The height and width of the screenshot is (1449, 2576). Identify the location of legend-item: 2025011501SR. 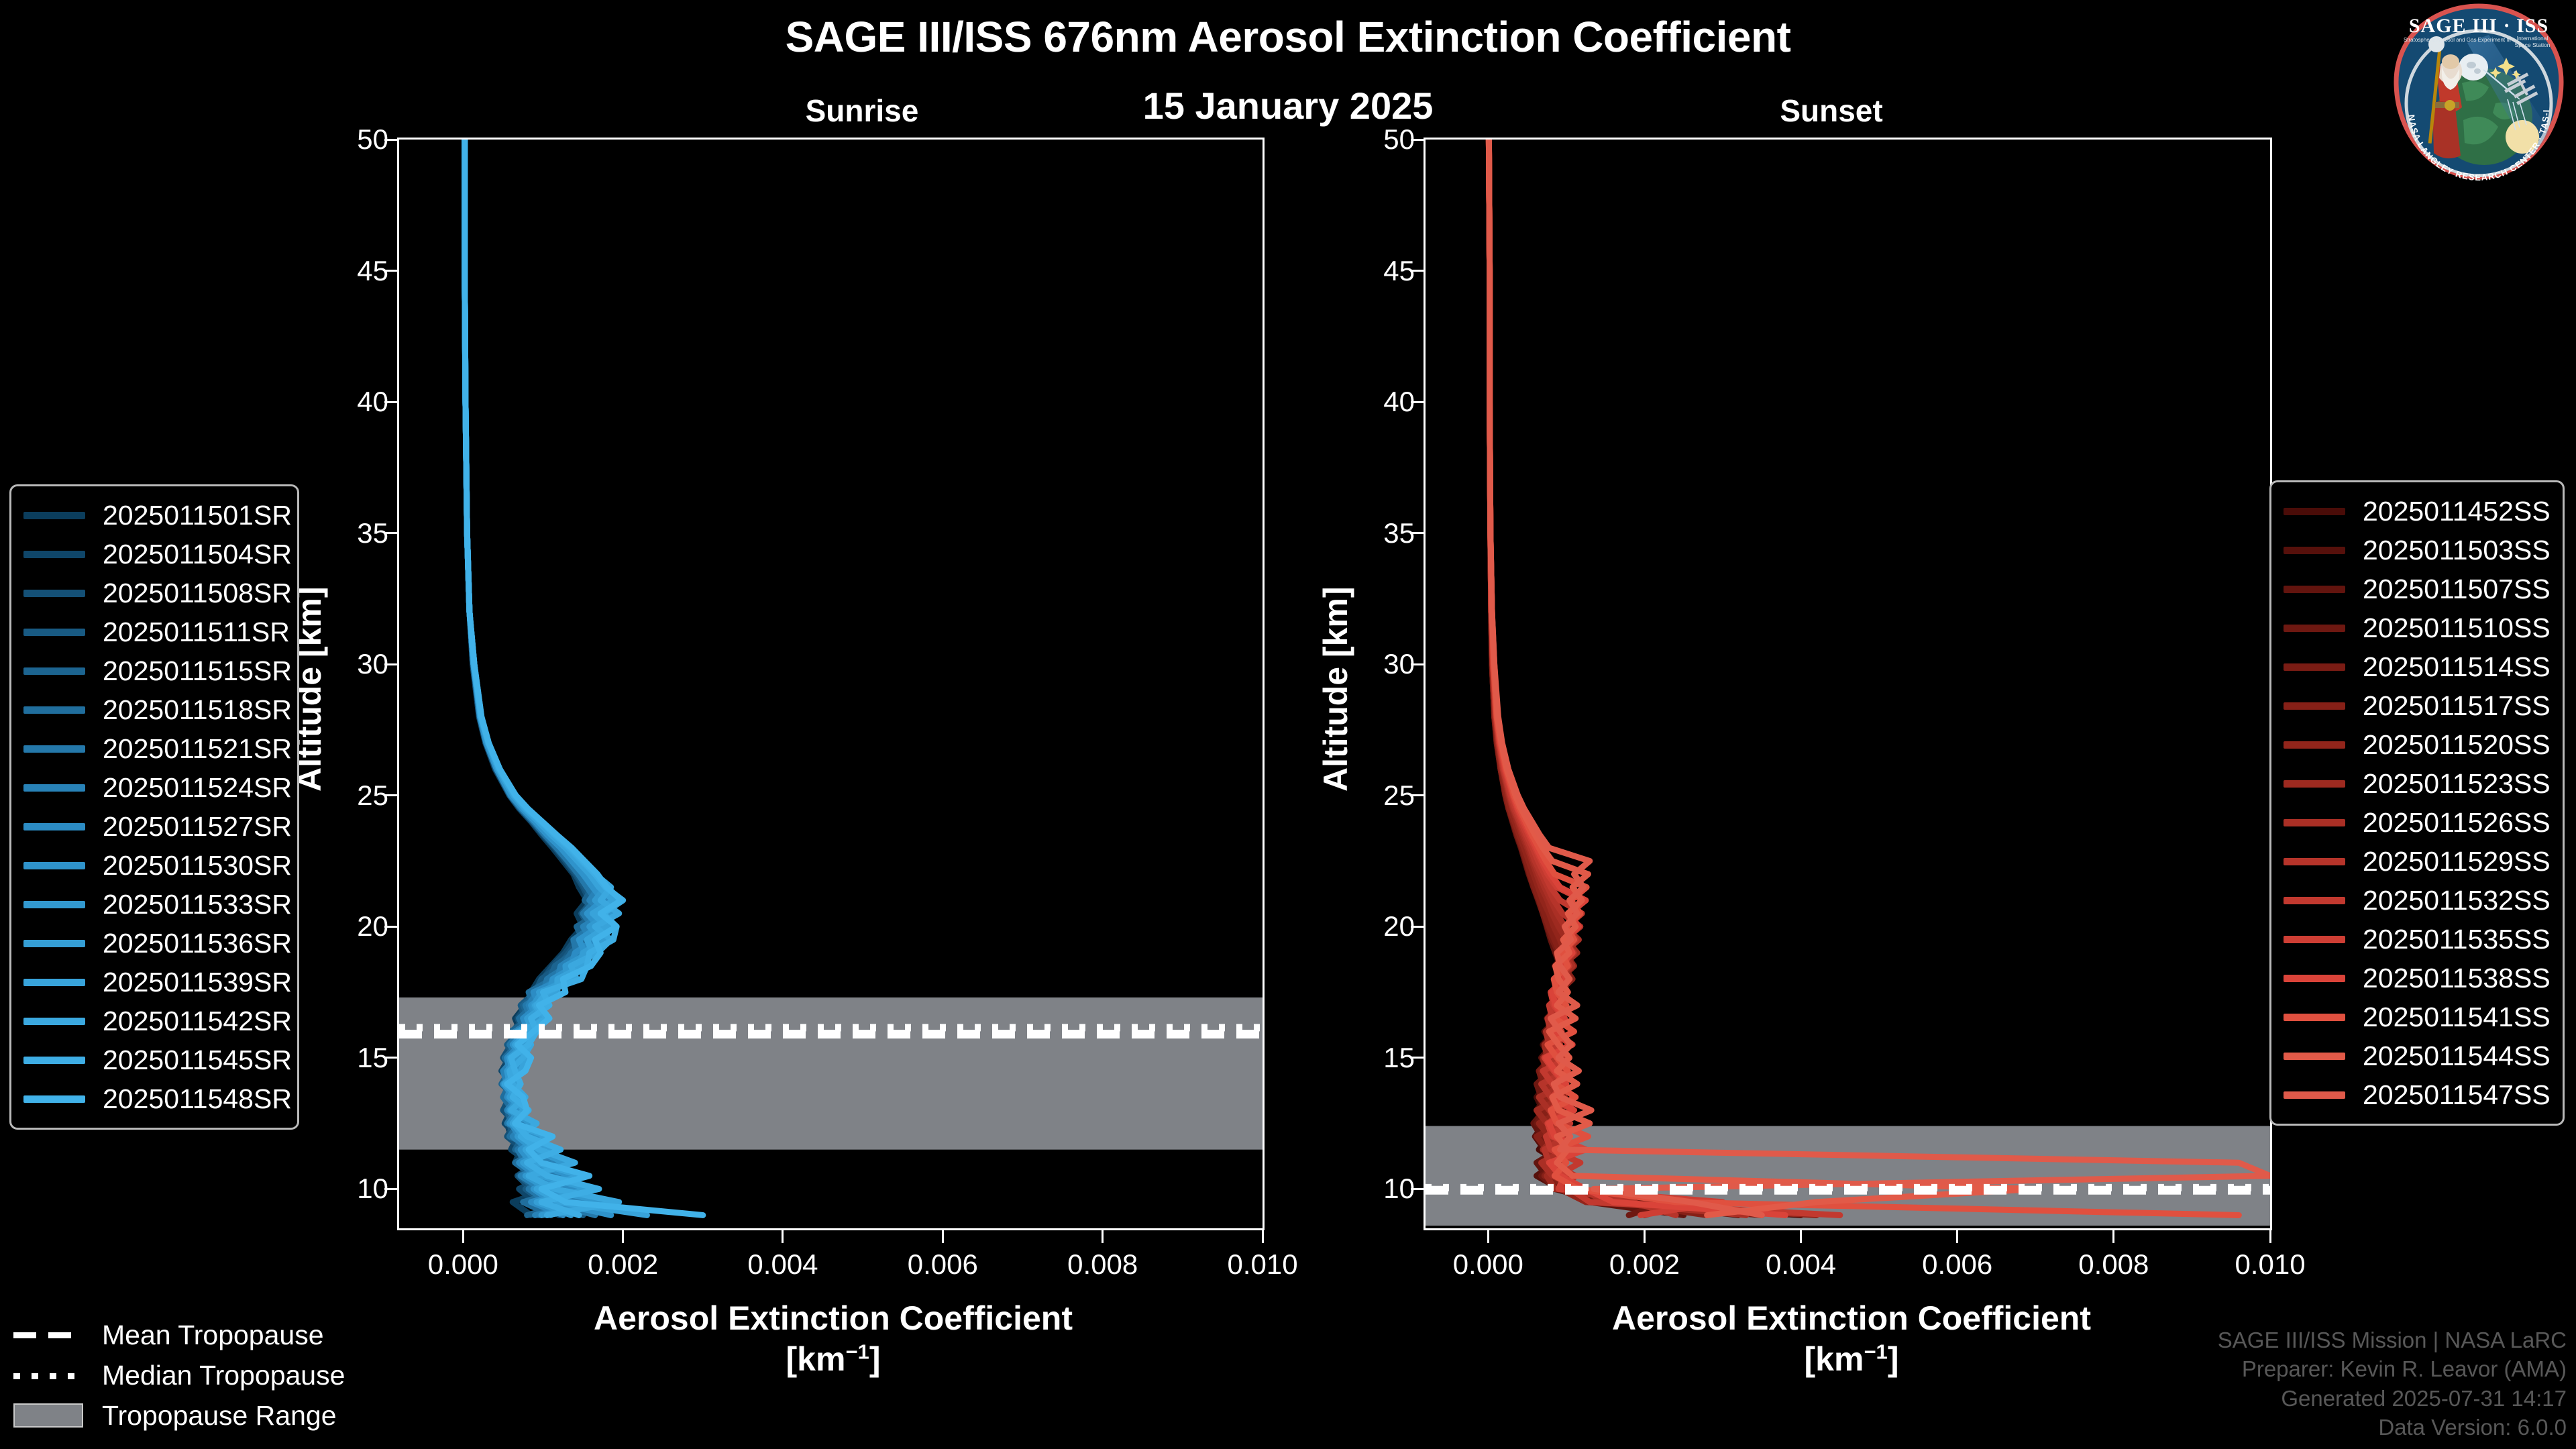
(157, 515).